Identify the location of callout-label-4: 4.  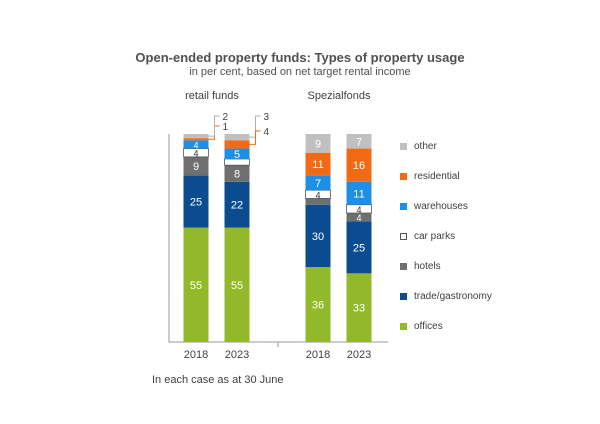
(267, 132).